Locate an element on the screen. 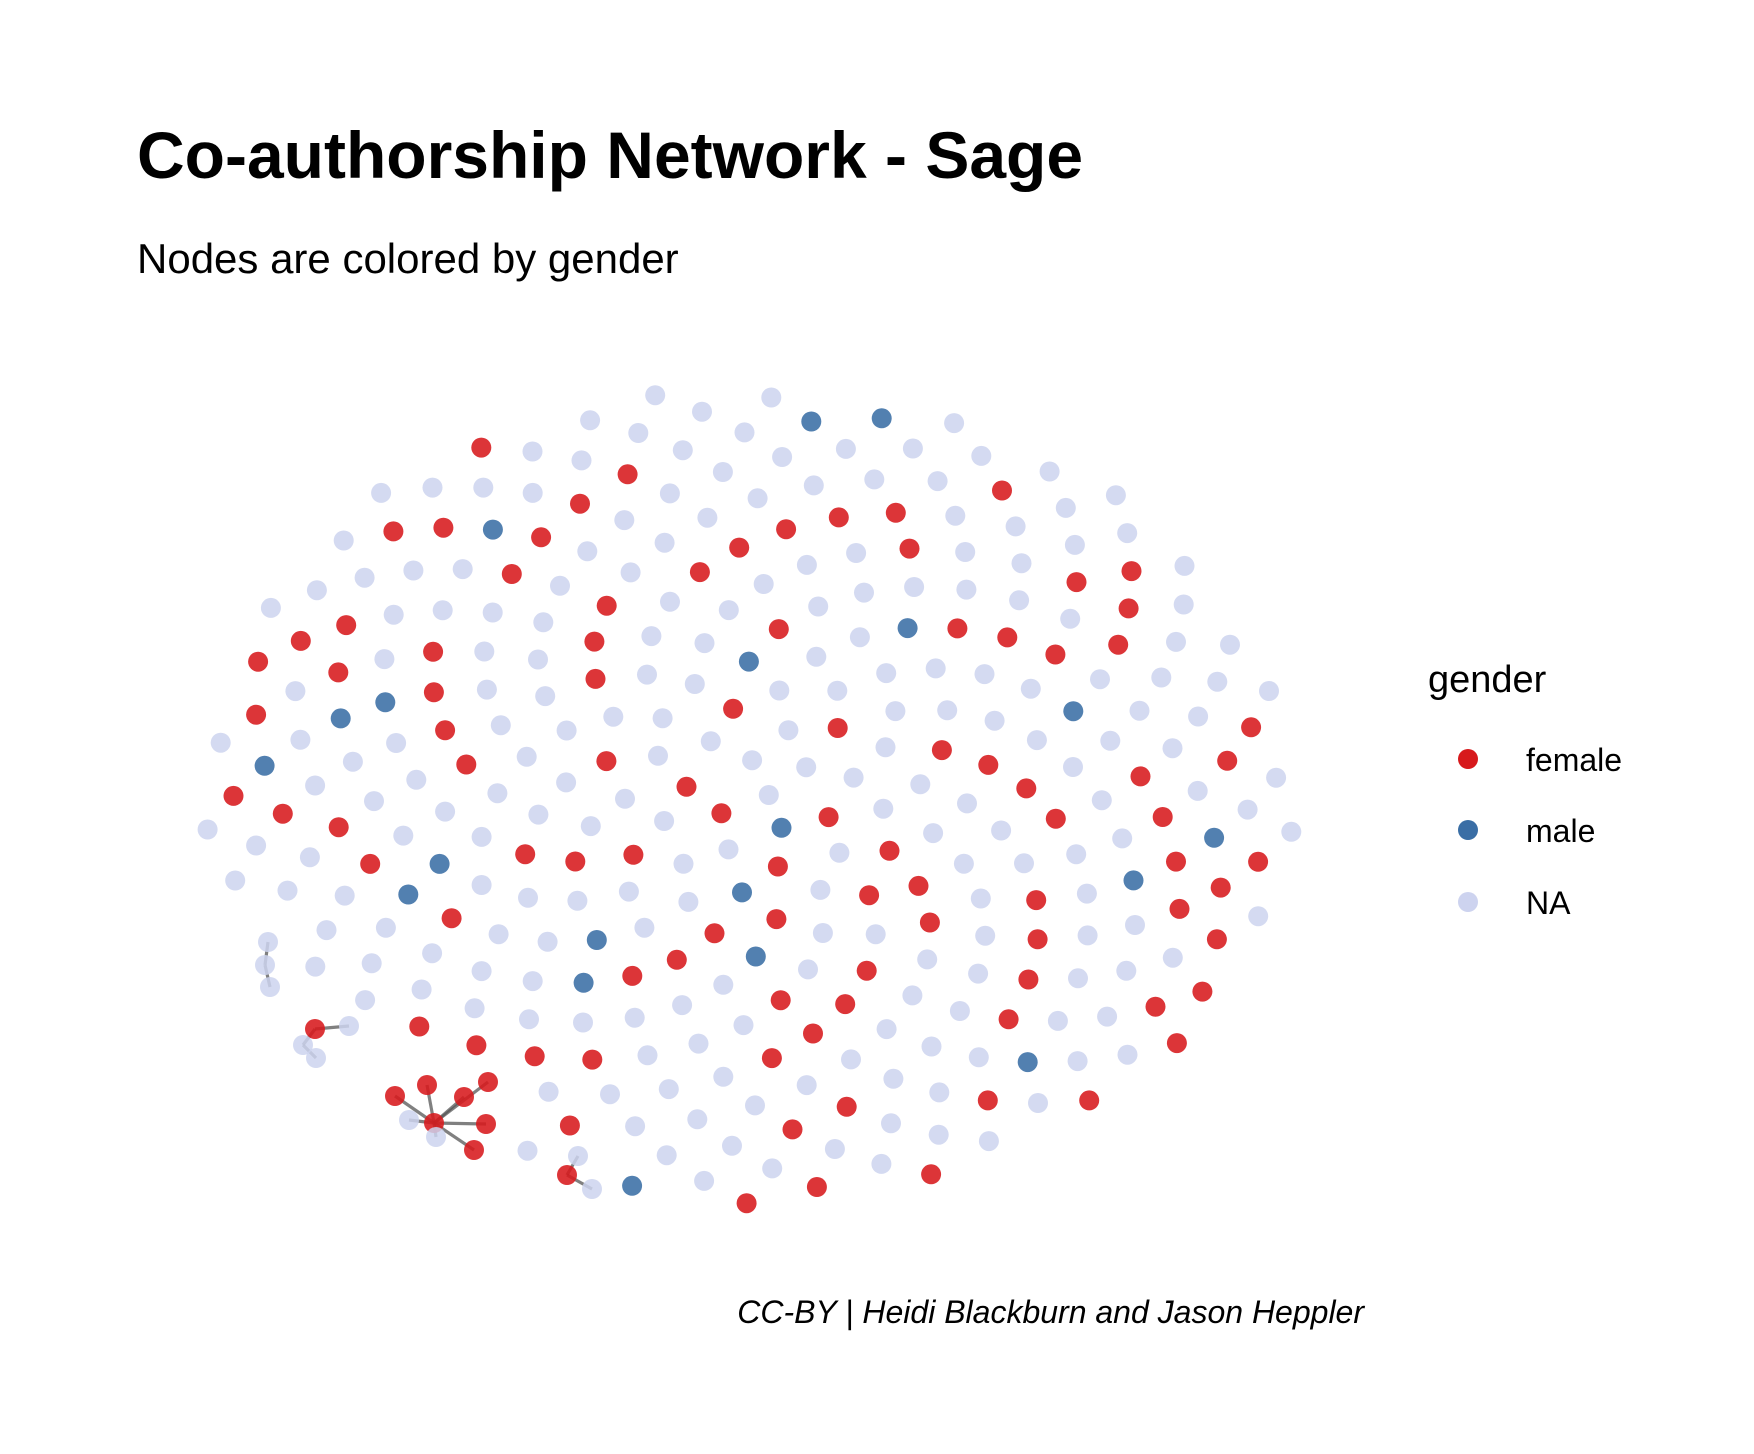 This screenshot has width=1754, height=1454. chart-subtitle: Nodes are colored by gender is located at coordinates (408, 258).